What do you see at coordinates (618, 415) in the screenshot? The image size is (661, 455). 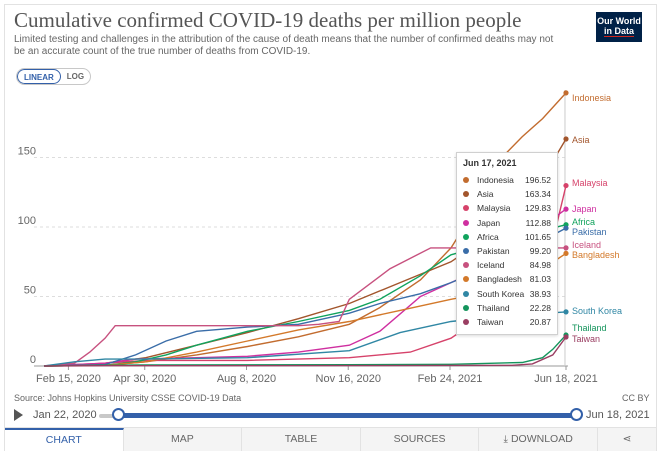 I see `timeline-end-label: Jun 18, 2021` at bounding box center [618, 415].